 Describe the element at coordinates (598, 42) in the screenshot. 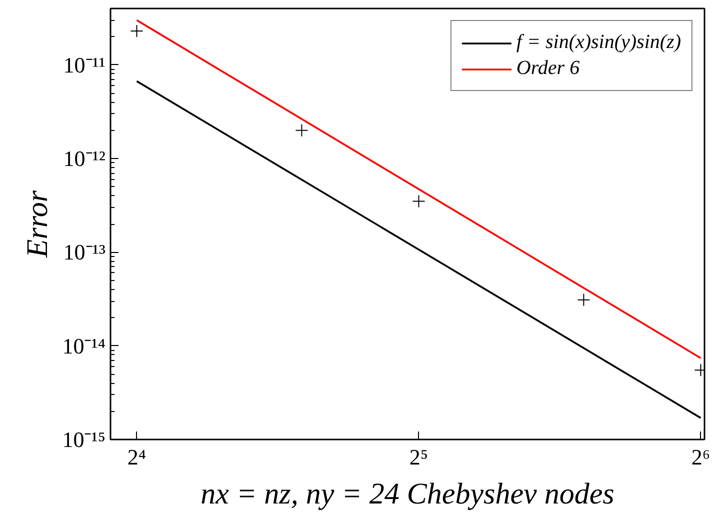

I see `legend-label: f = sin(x)sin(y)sin(z)` at that location.